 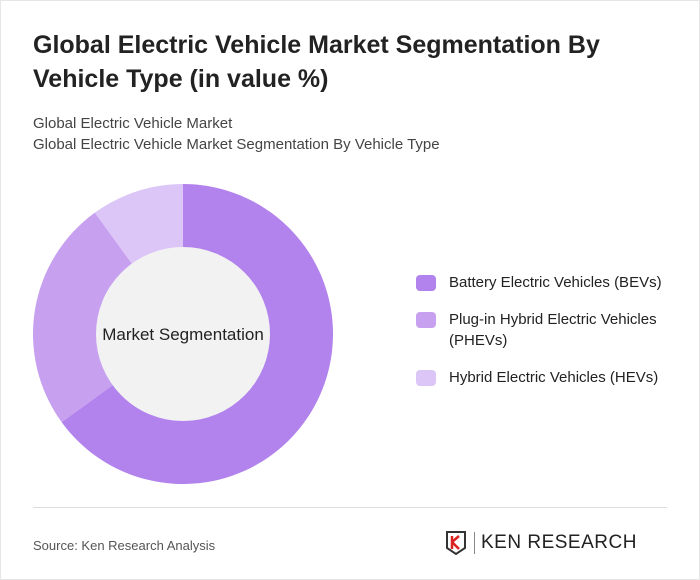 I want to click on legend-item: Hybrid Electric Vehicles (HEVs), so click(x=551, y=377).